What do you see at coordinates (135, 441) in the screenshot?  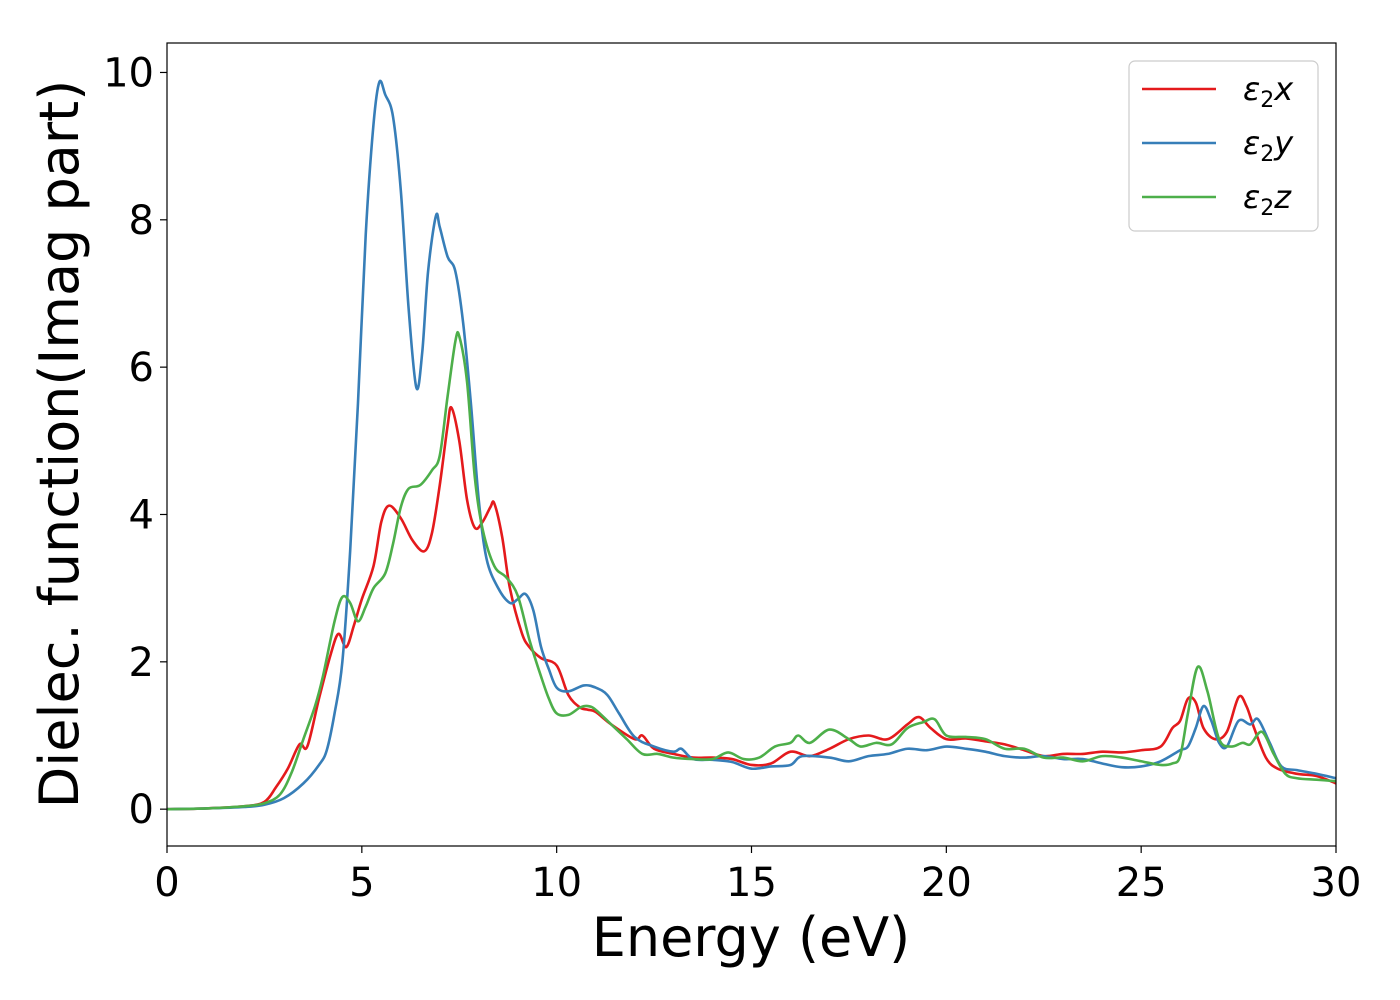 I see `y-axis-ticks: 0 2 4 6 8 10` at bounding box center [135, 441].